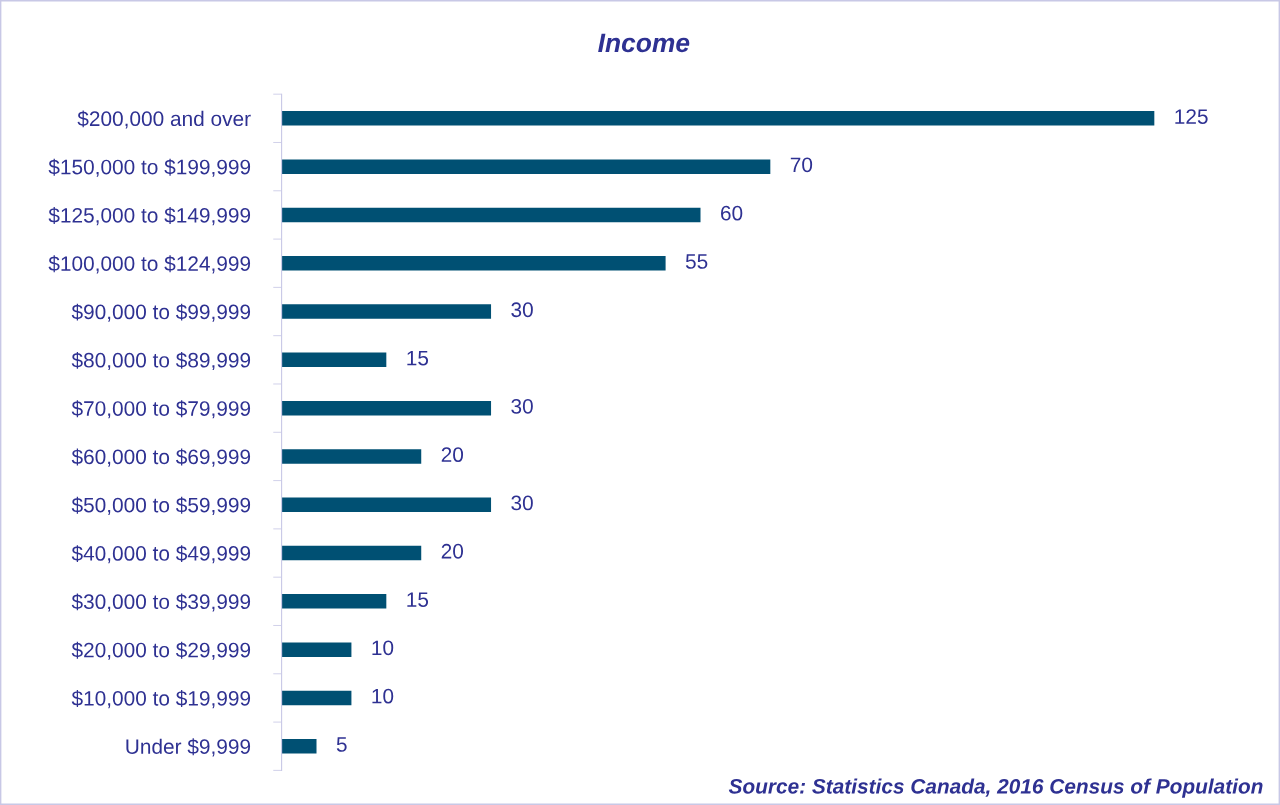 This screenshot has width=1280, height=805. I want to click on y-tick-label: $50,000 to $59,999, so click(161, 505).